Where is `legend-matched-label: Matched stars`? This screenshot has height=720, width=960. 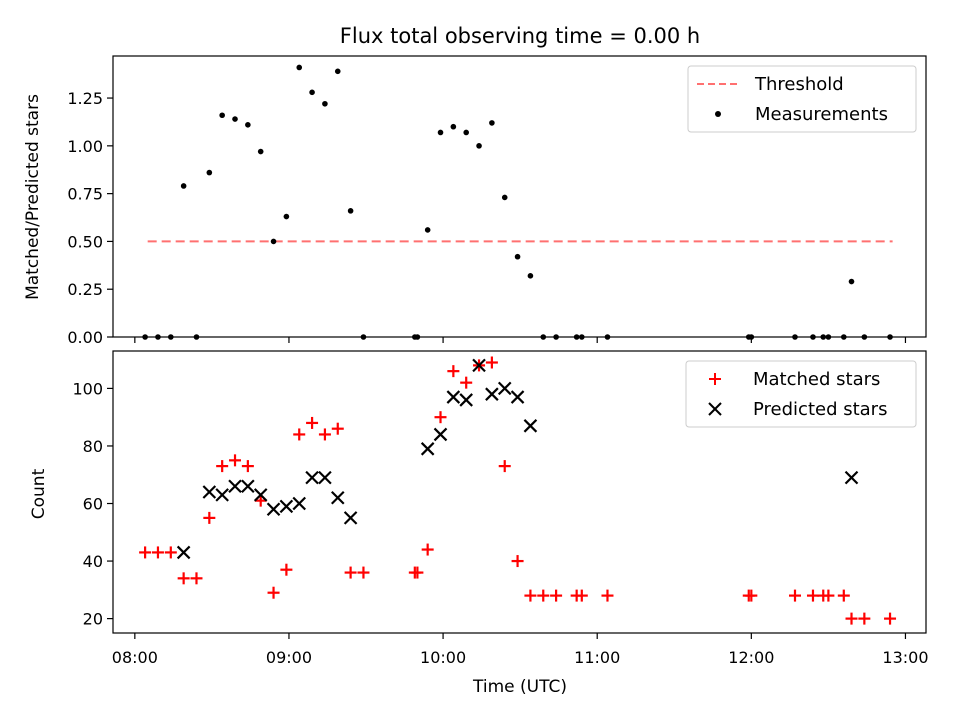 legend-matched-label: Matched stars is located at coordinates (816, 379).